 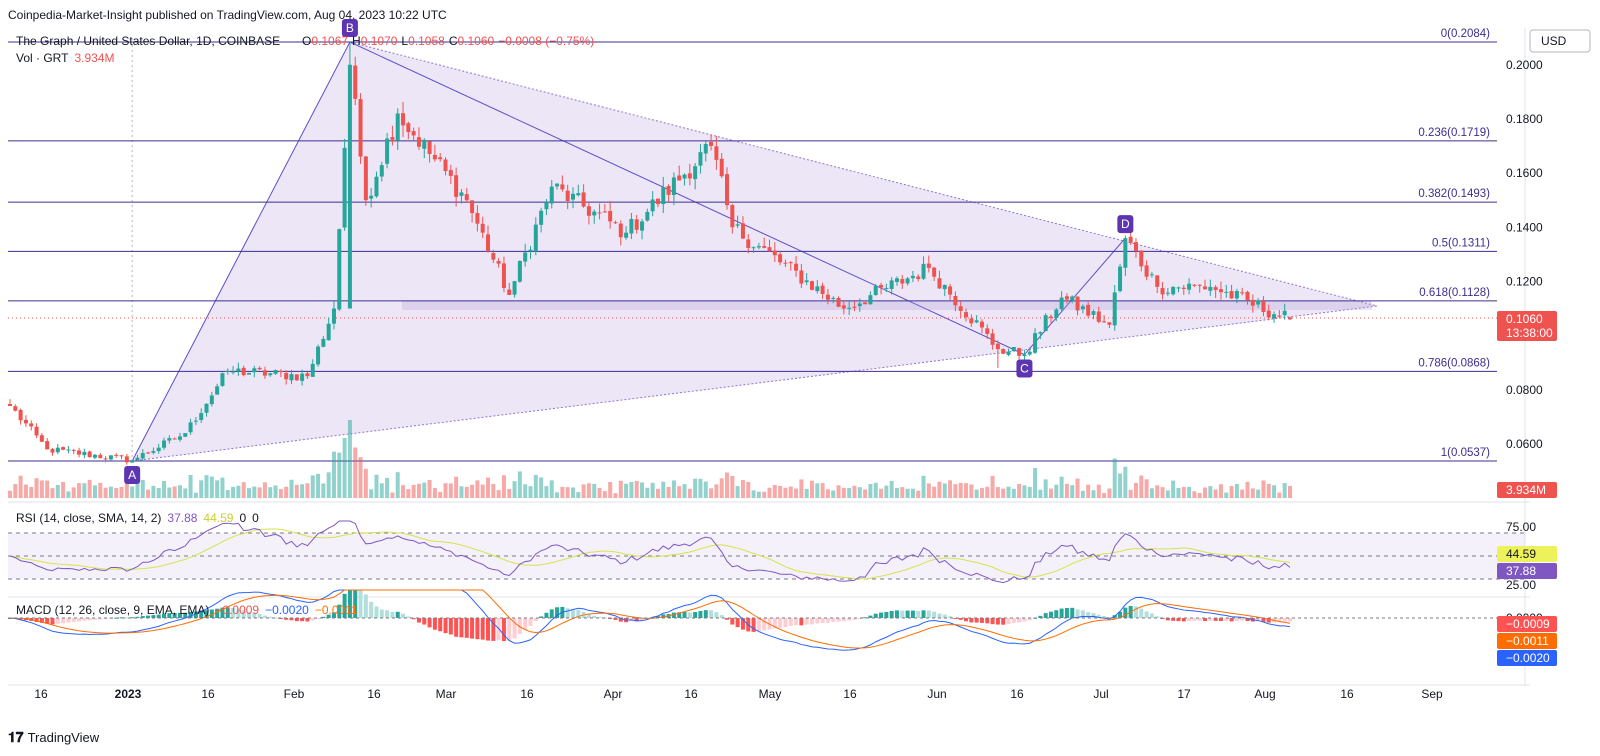 I want to click on macd-hist-tag, so click(x=1527, y=624).